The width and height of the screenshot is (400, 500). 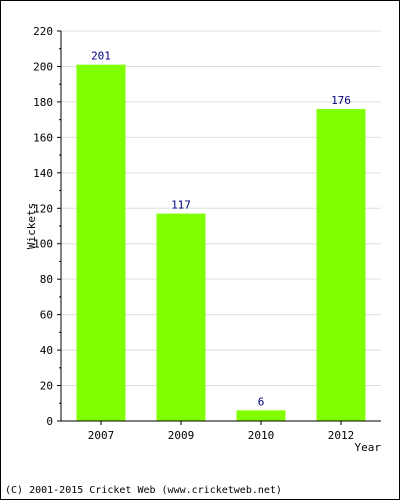 What do you see at coordinates (181, 435) in the screenshot?
I see `x-tick-label: 2009` at bounding box center [181, 435].